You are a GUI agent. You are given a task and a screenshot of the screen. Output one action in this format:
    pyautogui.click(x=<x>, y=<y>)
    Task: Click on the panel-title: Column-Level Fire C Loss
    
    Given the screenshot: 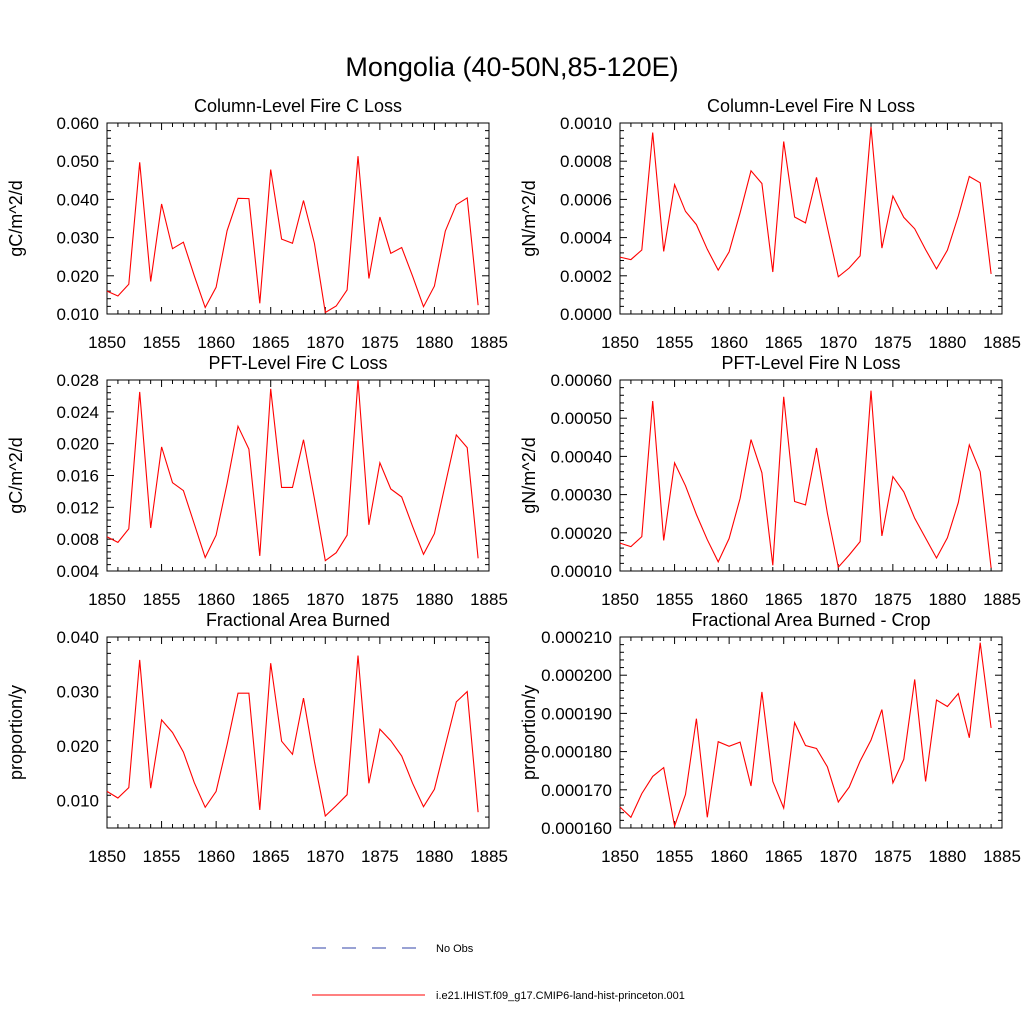 What is the action you would take?
    pyautogui.click(x=298, y=106)
    